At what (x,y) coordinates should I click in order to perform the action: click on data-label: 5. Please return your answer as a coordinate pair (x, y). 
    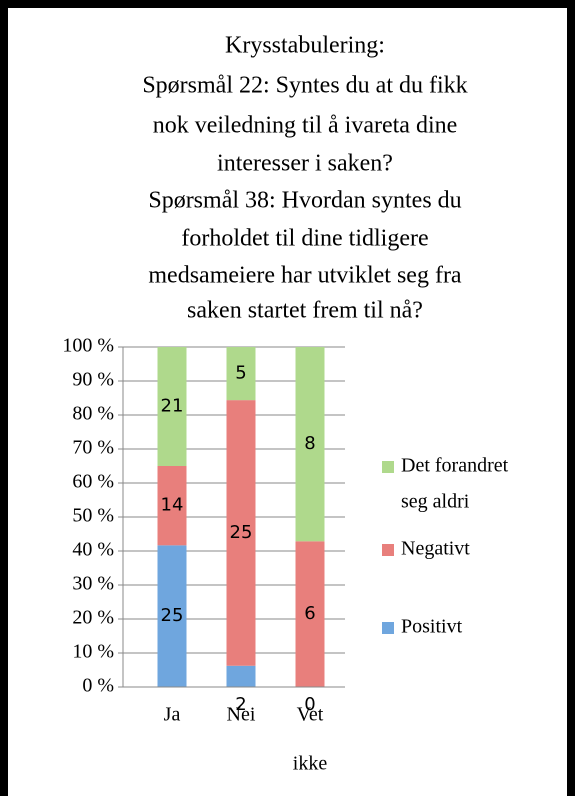
    Looking at the image, I should click on (240, 373).